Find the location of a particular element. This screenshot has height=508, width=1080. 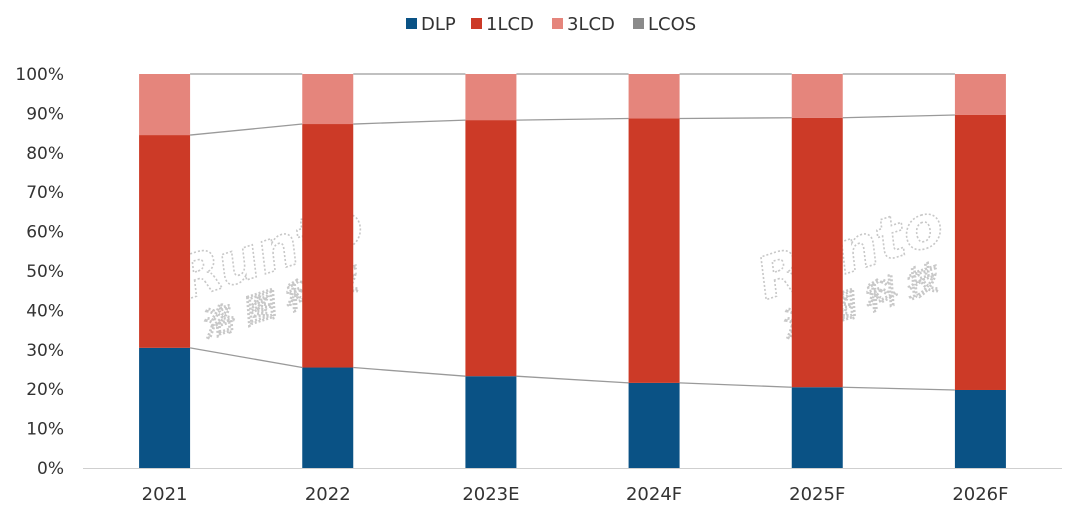

legend-item-1lcd: 1LCD is located at coordinates (502, 24).